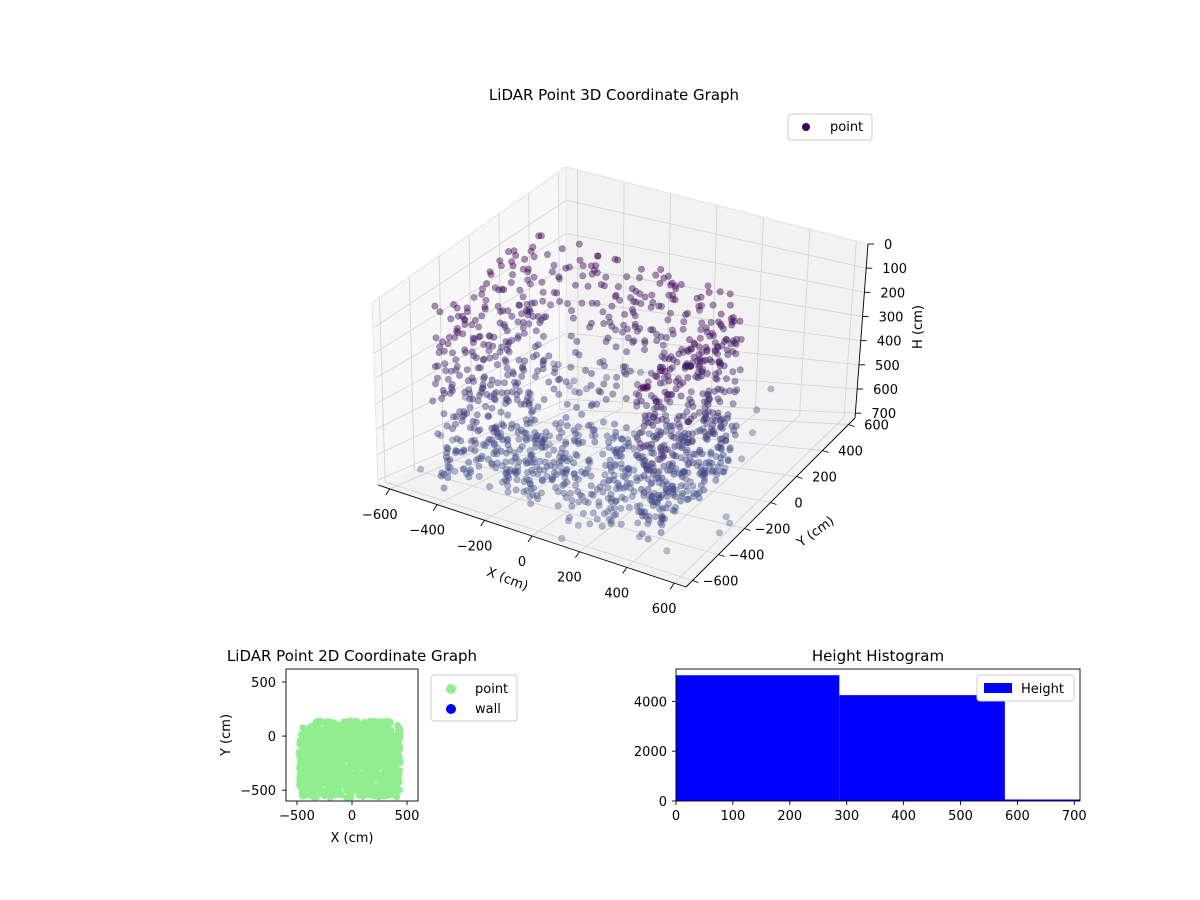  What do you see at coordinates (427, 531) in the screenshot?
I see `x-tick-label: −400` at bounding box center [427, 531].